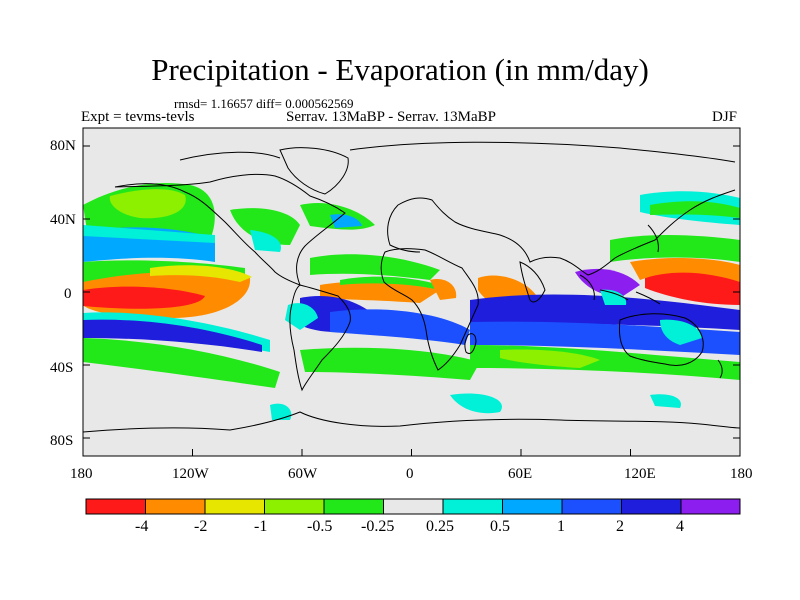 The height and width of the screenshot is (600, 800). I want to click on colorbar, so click(413, 506).